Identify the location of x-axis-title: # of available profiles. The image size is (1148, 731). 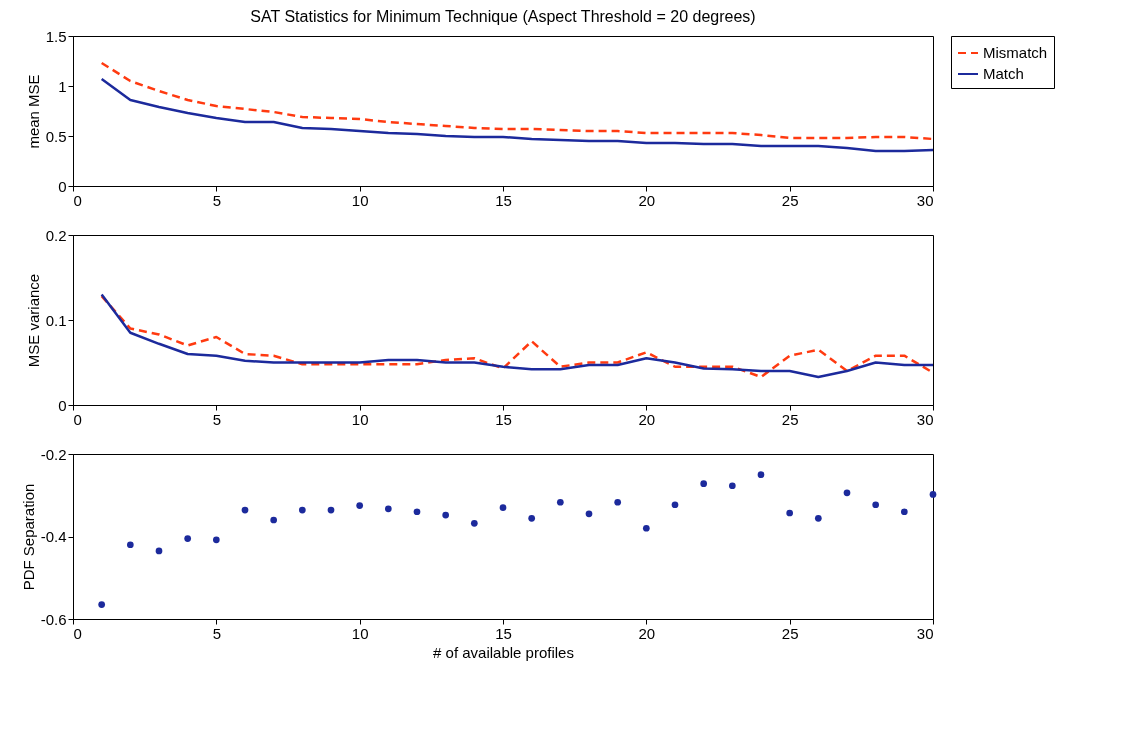
(503, 652).